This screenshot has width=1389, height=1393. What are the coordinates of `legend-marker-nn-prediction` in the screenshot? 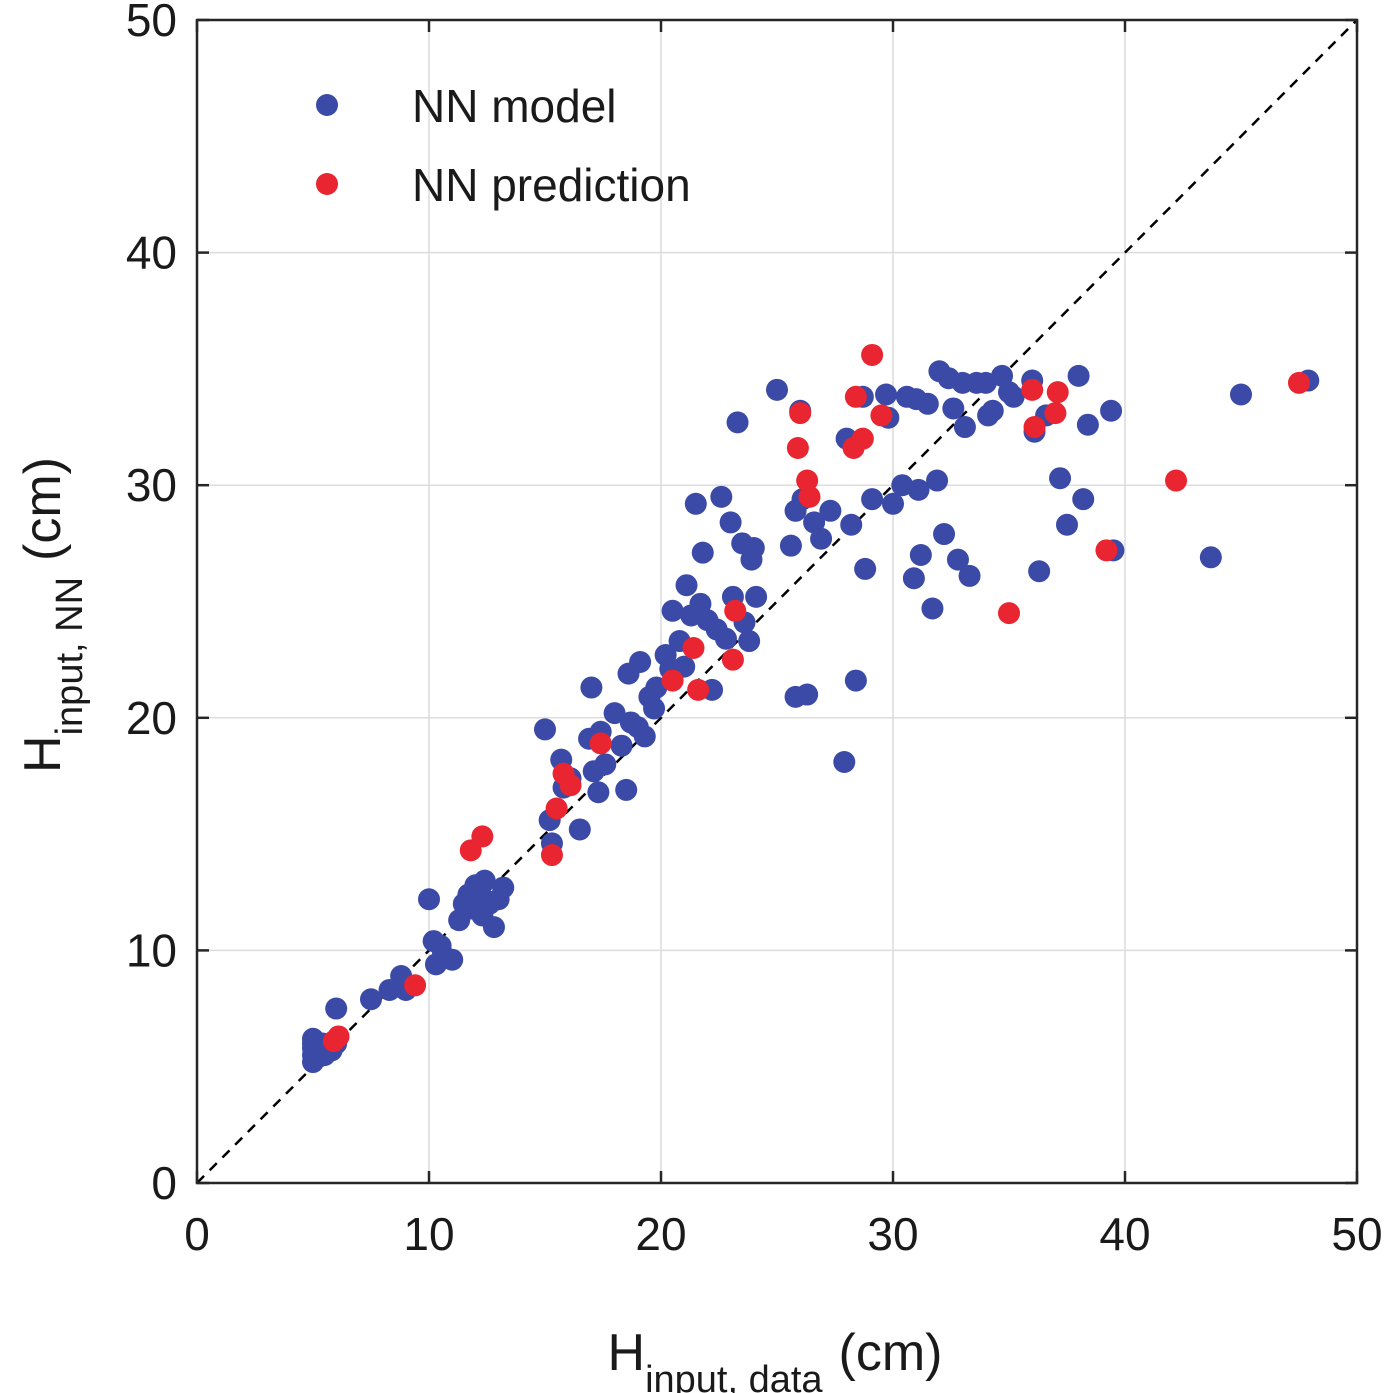 It's located at (327, 184).